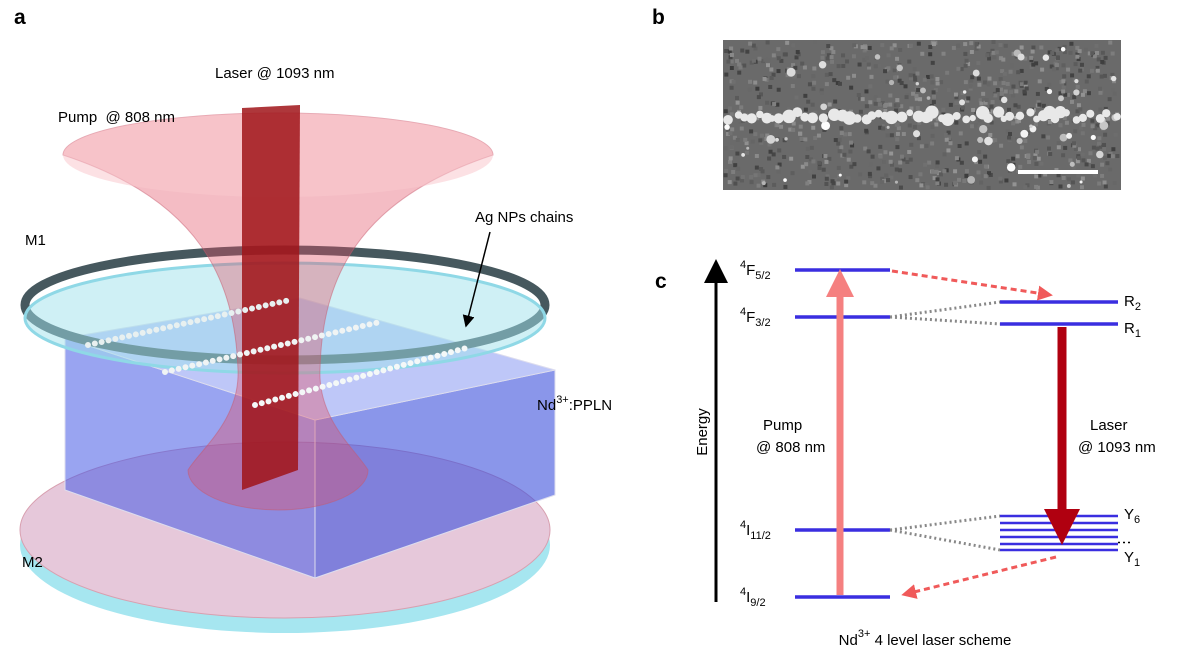 The height and width of the screenshot is (658, 1181). What do you see at coordinates (1129, 557) in the screenshot?
I see `text-part: Y` at bounding box center [1129, 557].